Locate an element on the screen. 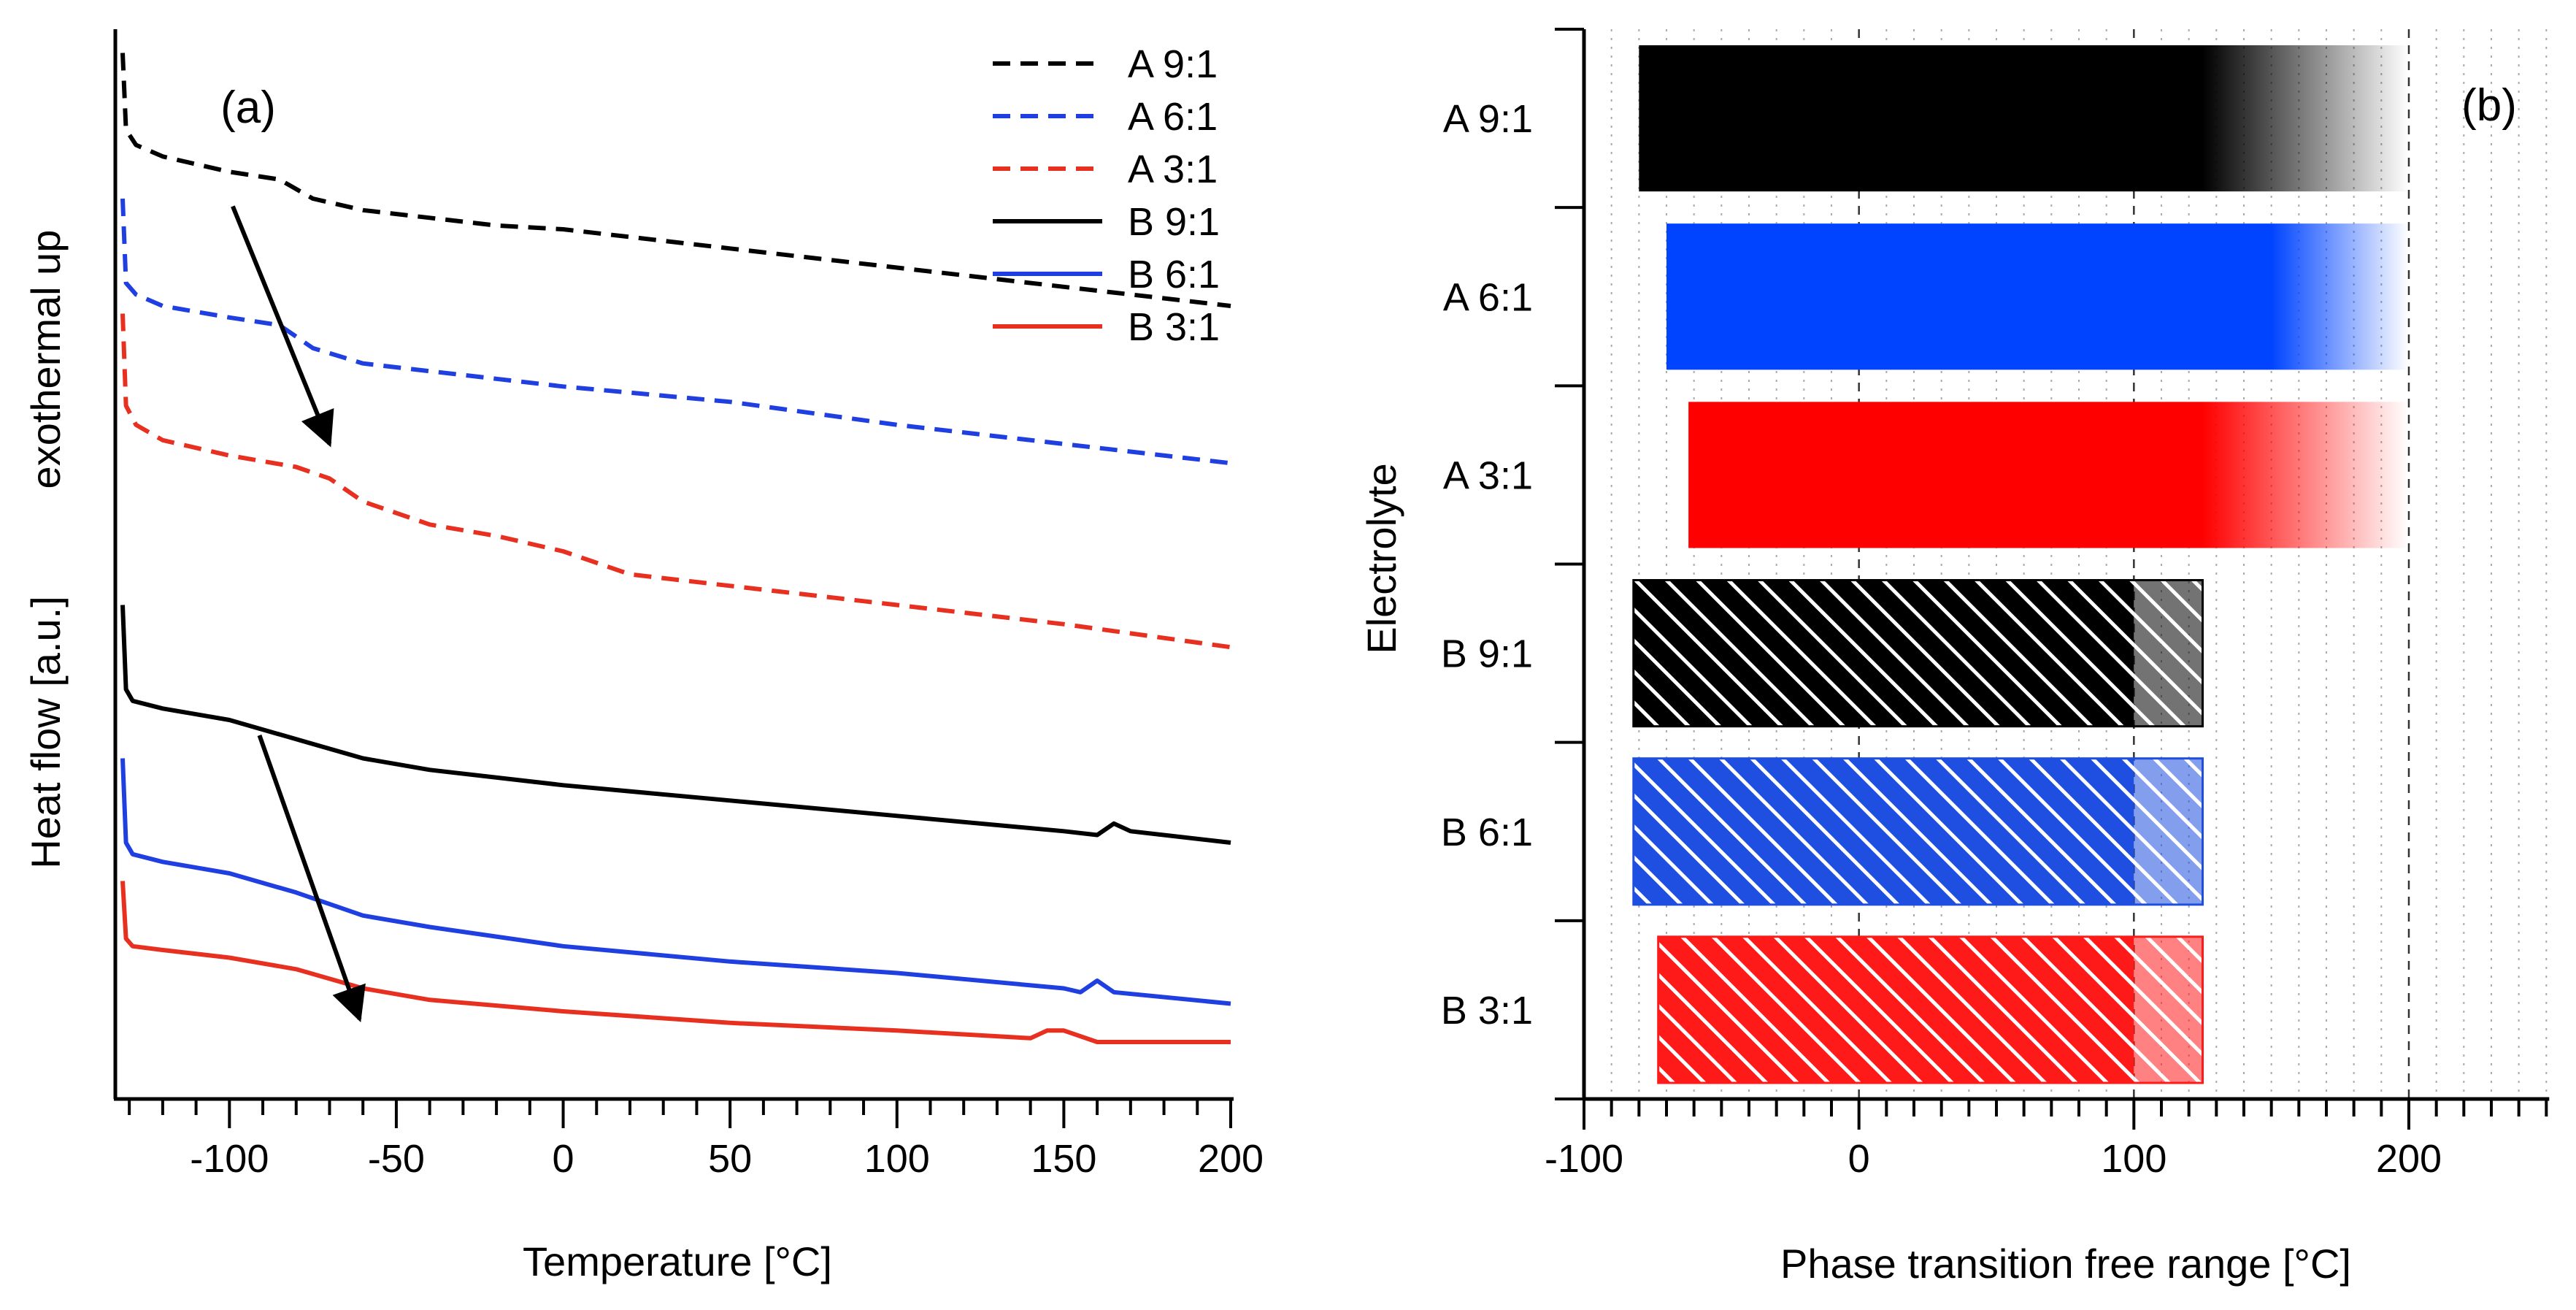  panel-b-ylabel: Electrolyte is located at coordinates (1381, 559).